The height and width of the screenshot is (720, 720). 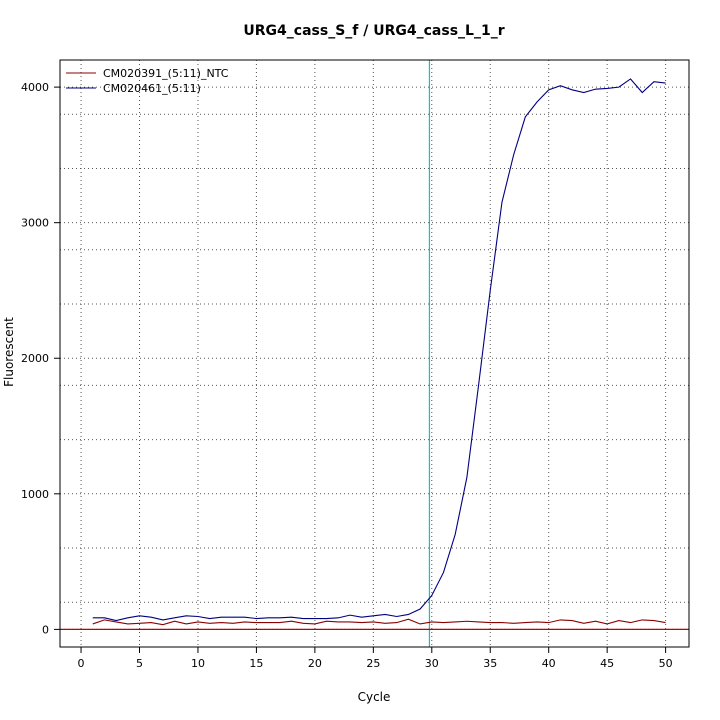 What do you see at coordinates (432, 663) in the screenshot?
I see `x-tick-label: 30` at bounding box center [432, 663].